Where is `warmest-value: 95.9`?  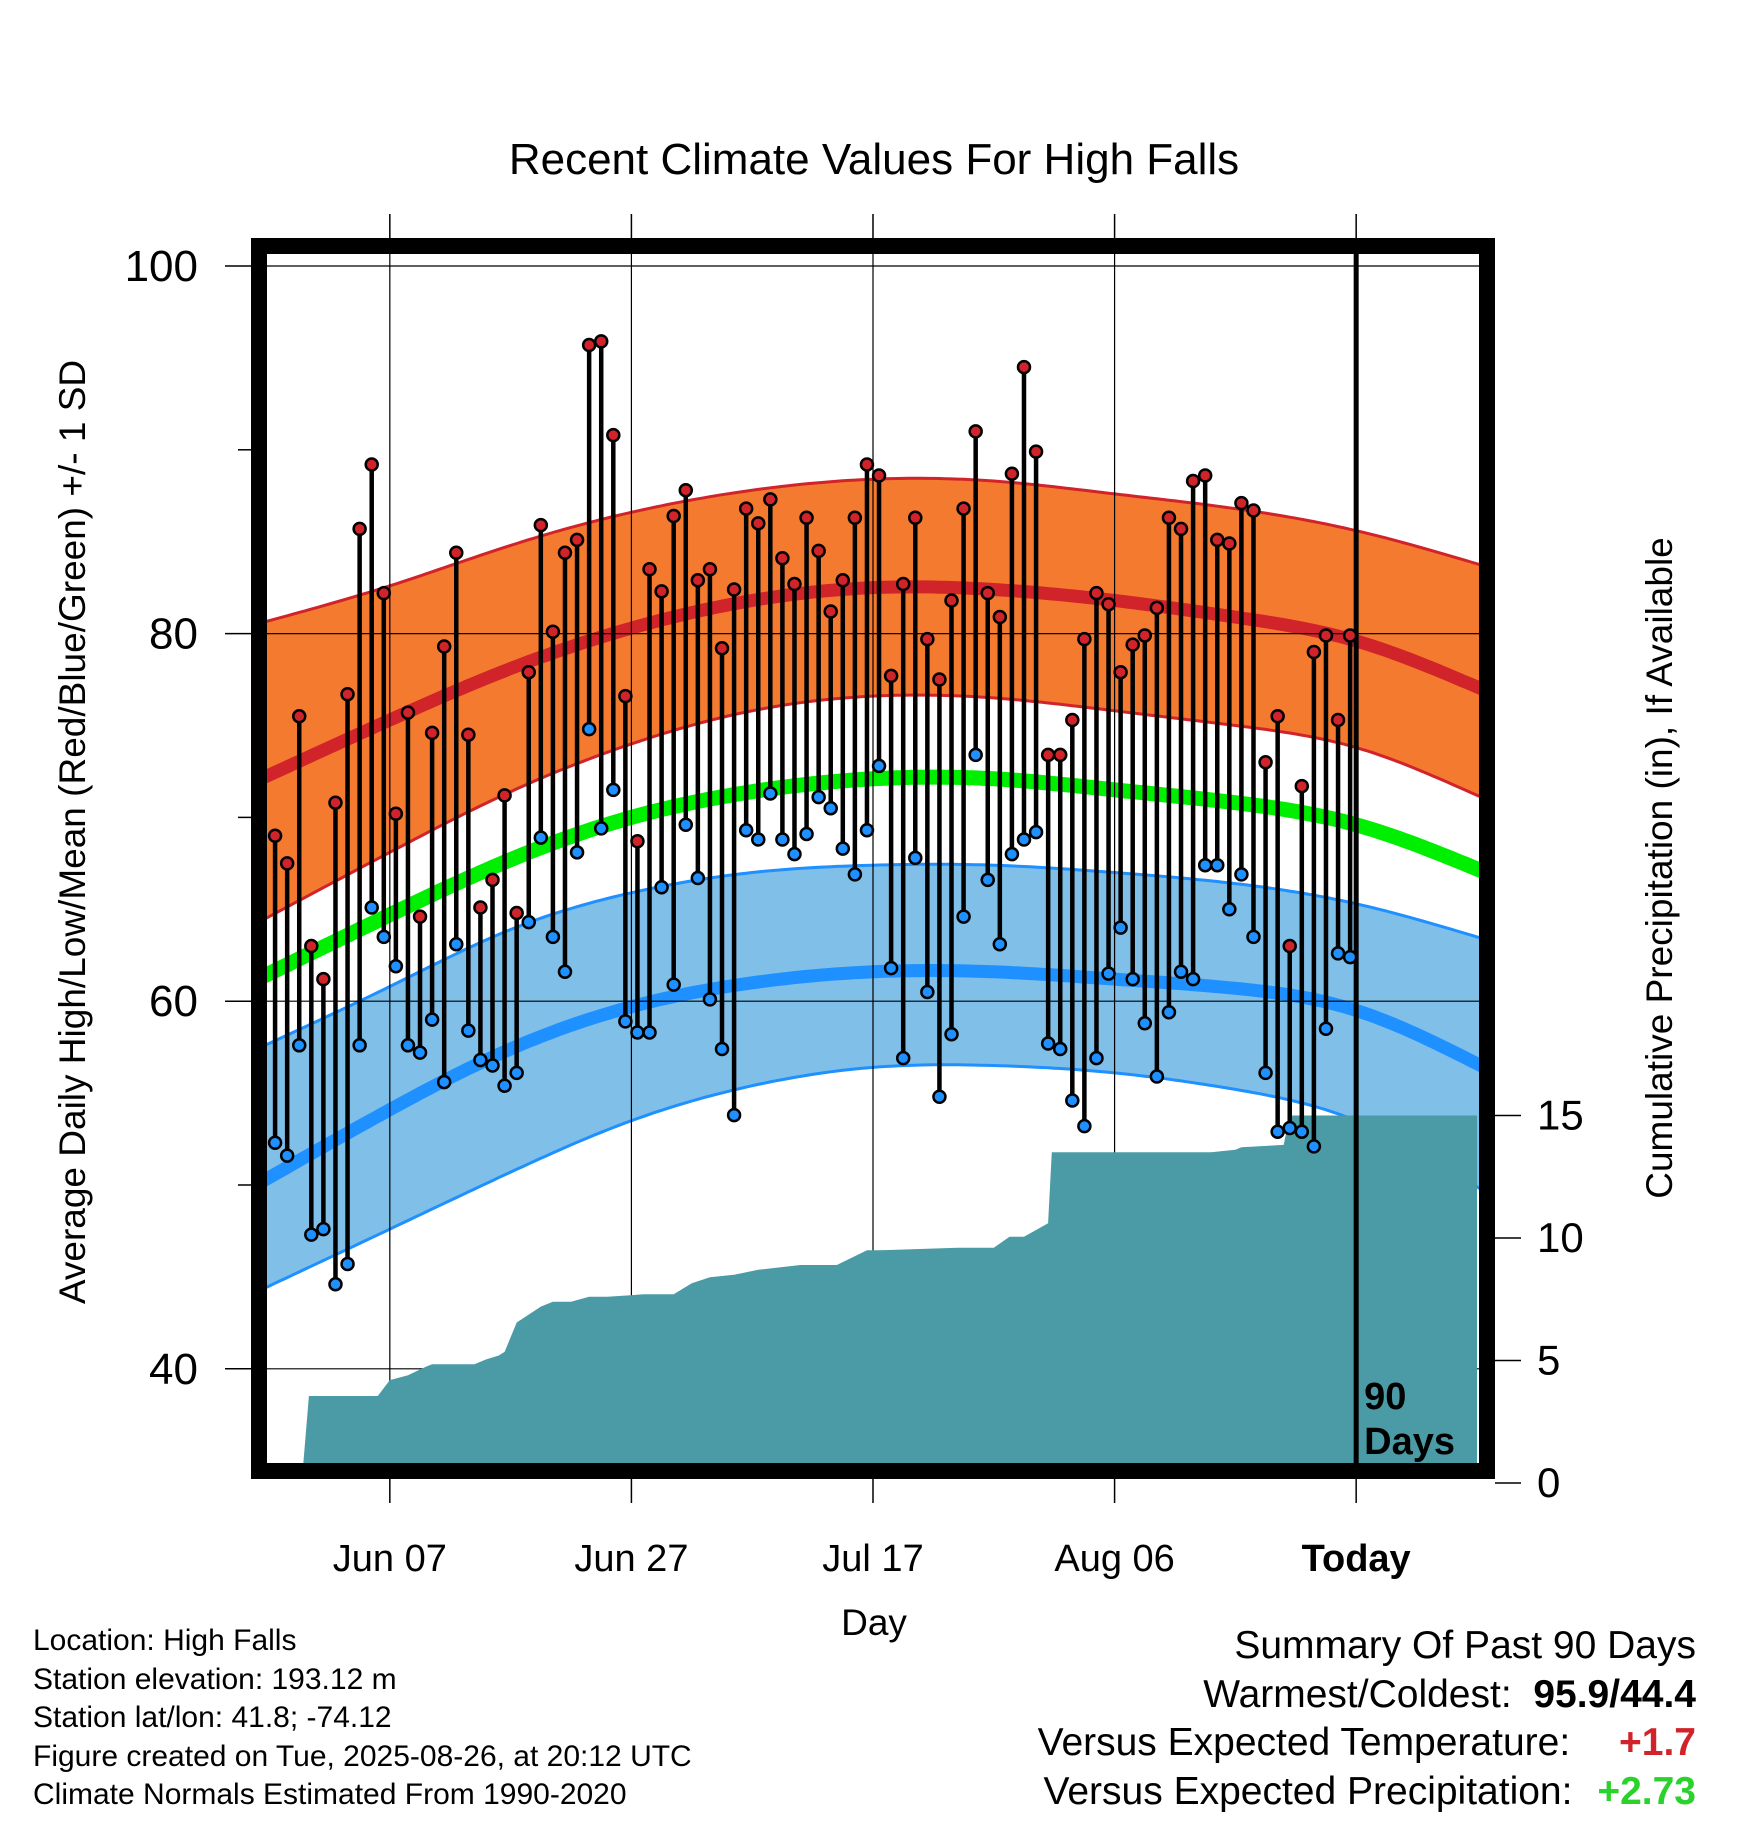 warmest-value: 95.9 is located at coordinates (1571, 1694).